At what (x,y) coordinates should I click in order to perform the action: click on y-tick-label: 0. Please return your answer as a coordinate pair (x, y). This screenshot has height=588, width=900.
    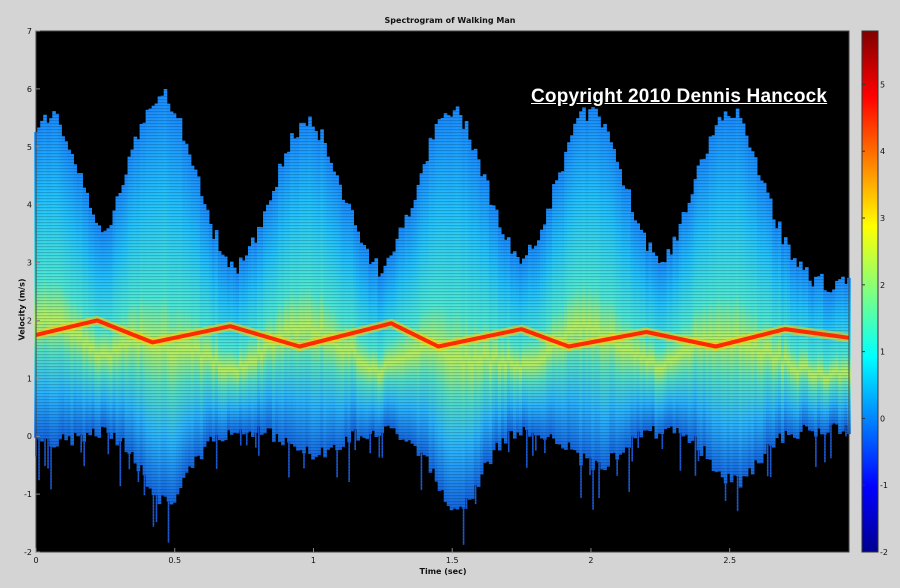
    Looking at the image, I should click on (29, 436).